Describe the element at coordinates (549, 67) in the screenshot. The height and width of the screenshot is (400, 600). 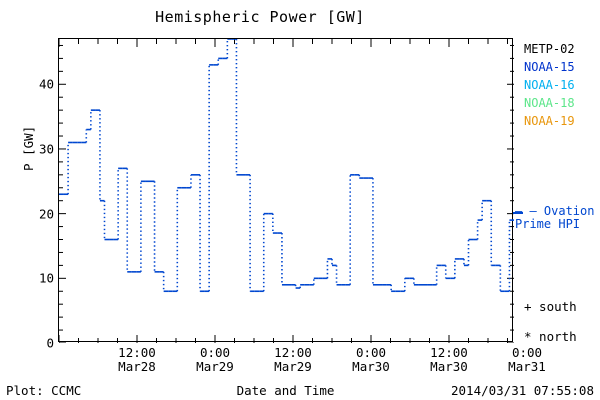
I see `legend-item-noaa-15: NOAA-15` at that location.